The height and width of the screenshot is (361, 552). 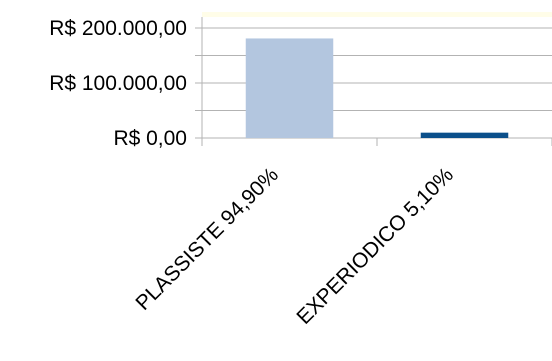 I want to click on y-tick-labels: R$ 0,00 R$ 100.000,00 R$ 200.000,00, so click(x=118, y=83).